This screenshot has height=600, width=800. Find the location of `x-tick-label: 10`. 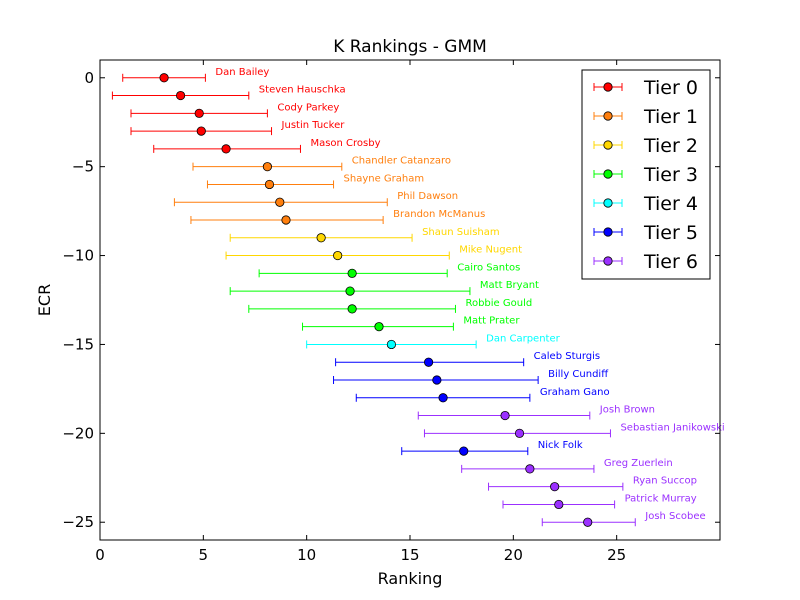

x-tick-label: 10 is located at coordinates (306, 555).